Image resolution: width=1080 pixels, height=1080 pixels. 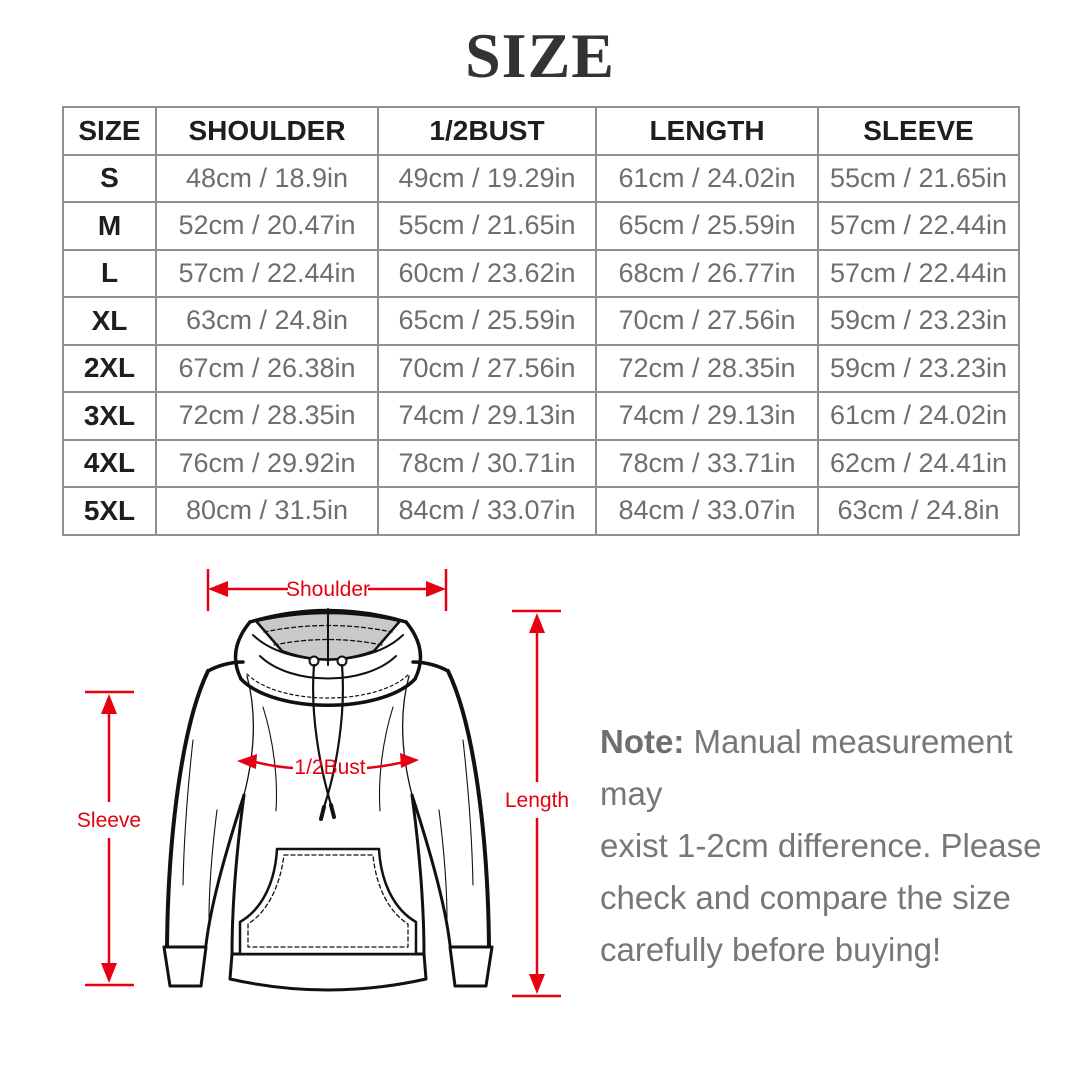 I want to click on shoulder-arrow-label: Shoulder, so click(x=328, y=589).